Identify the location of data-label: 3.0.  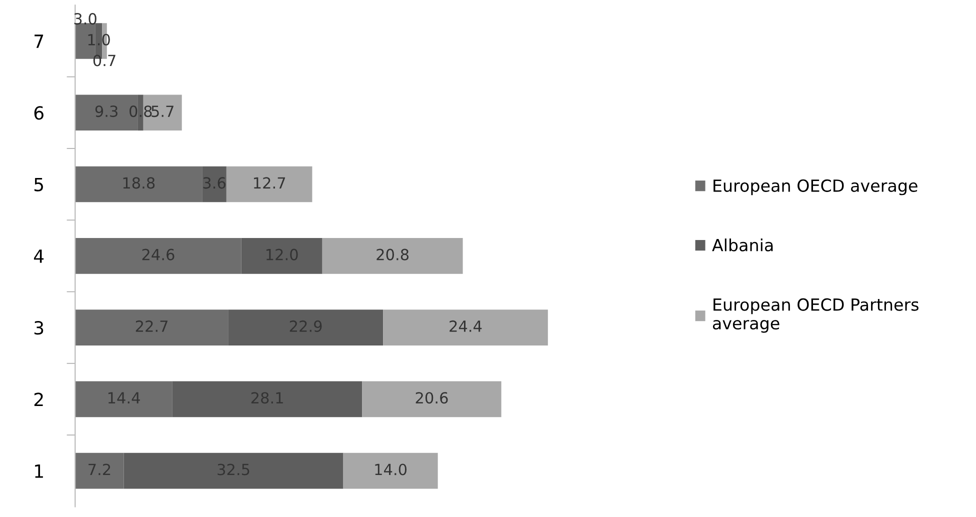
(85, 19).